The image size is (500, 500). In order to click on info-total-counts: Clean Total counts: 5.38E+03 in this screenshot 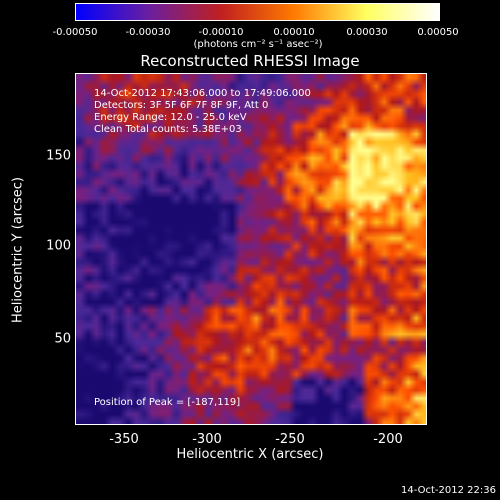, I will do `click(168, 129)`.